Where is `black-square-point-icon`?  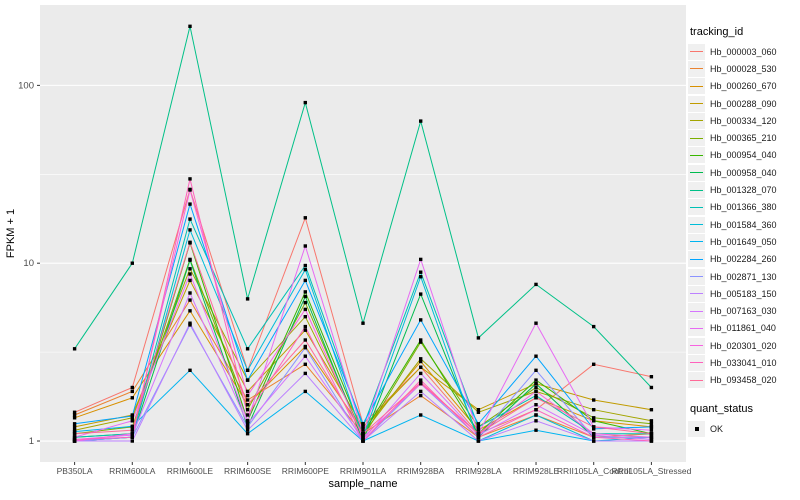 black-square-point-icon is located at coordinates (696, 428).